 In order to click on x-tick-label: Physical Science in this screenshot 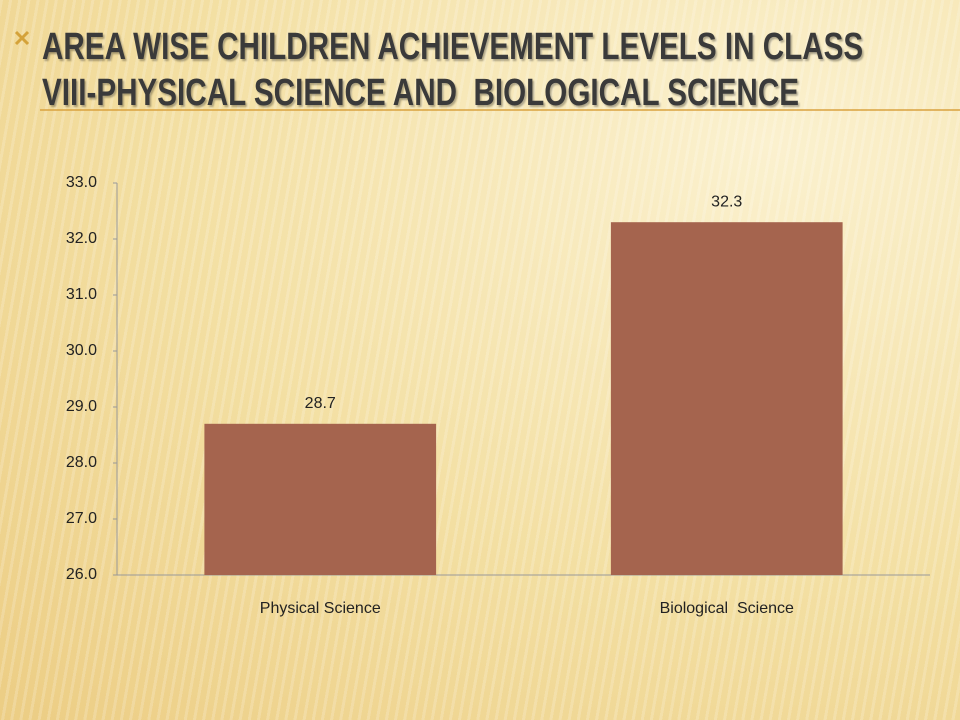, I will do `click(320, 608)`.